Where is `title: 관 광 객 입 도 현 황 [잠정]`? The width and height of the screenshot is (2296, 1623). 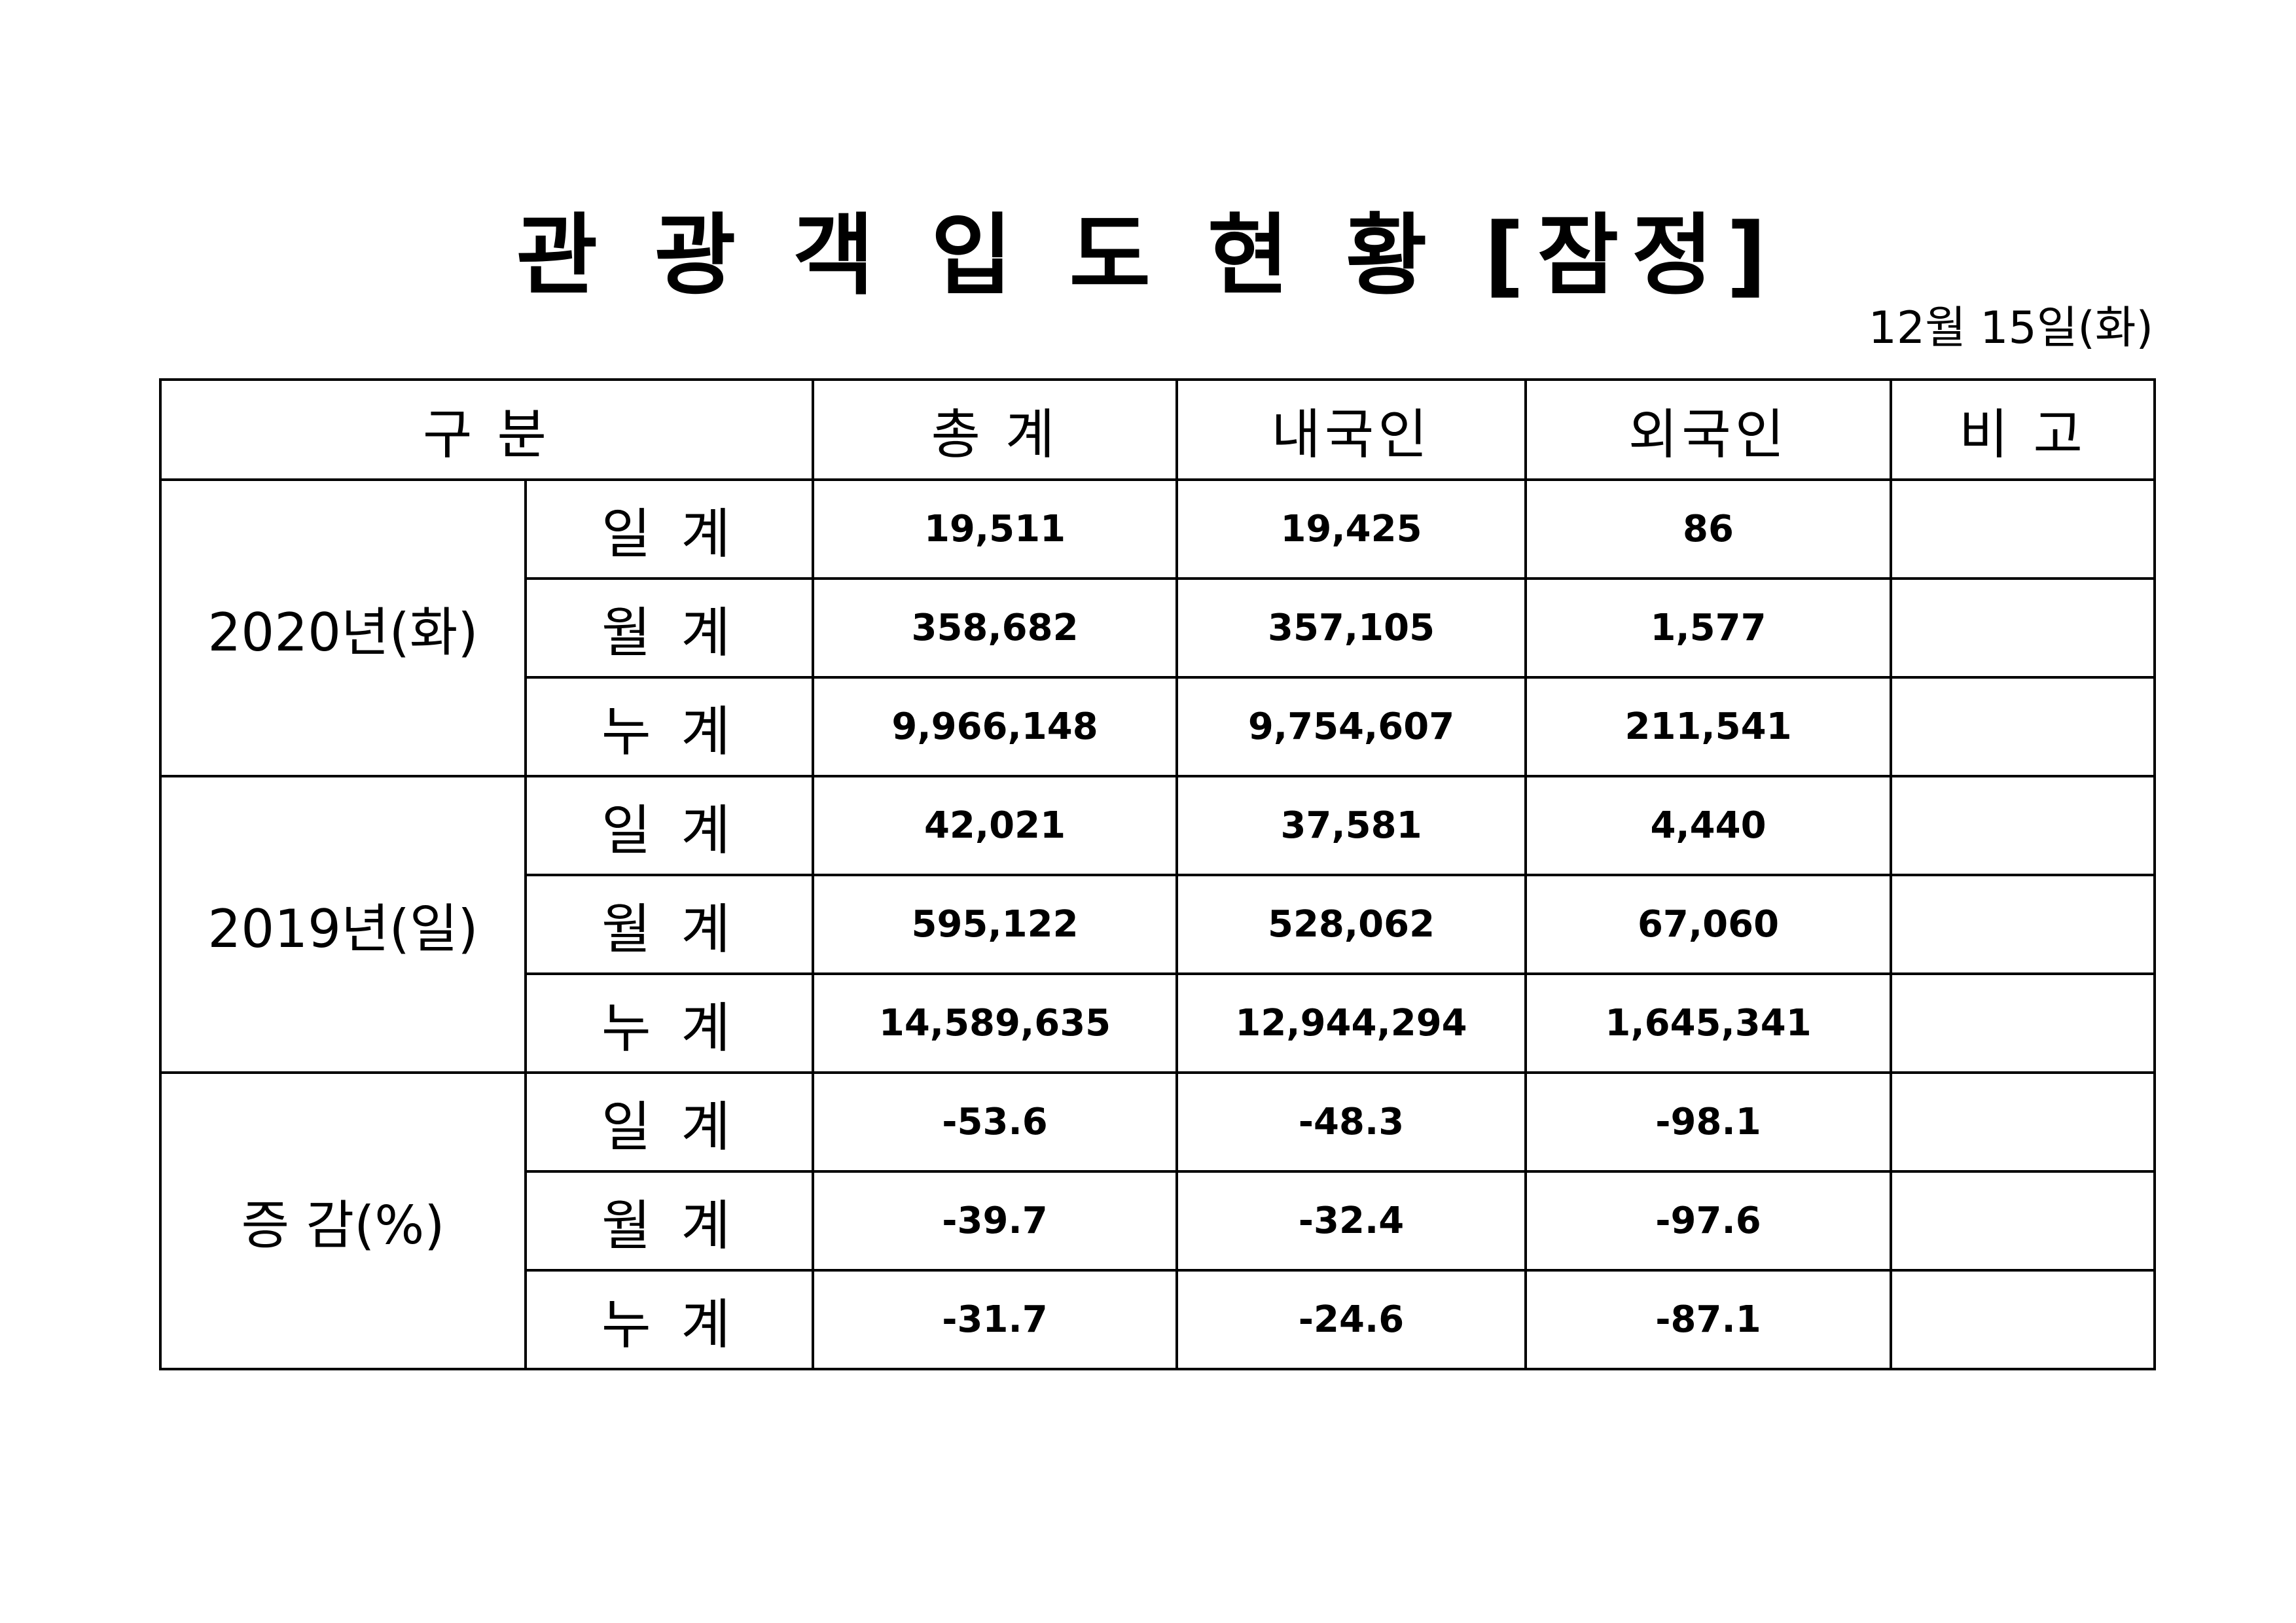 title: 관 광 객 입 도 현 황 [잠정] is located at coordinates (1148, 255).